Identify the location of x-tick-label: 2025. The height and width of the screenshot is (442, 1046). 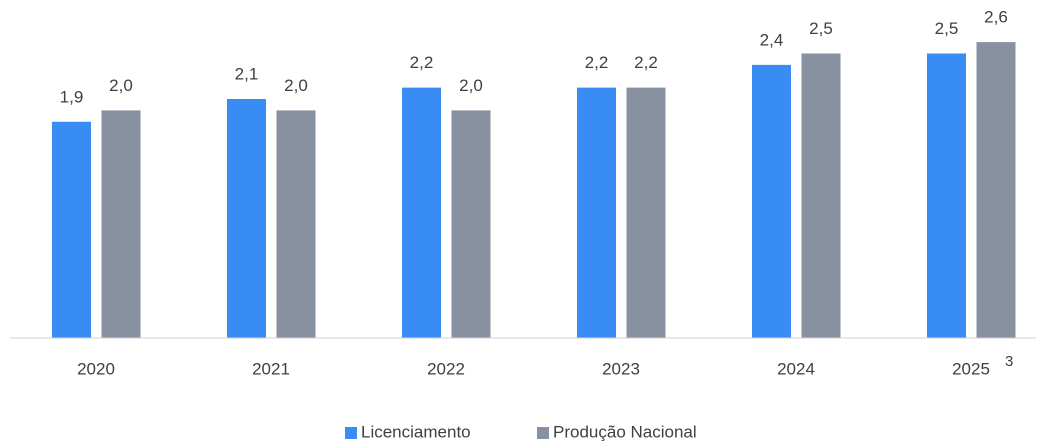
(971, 368).